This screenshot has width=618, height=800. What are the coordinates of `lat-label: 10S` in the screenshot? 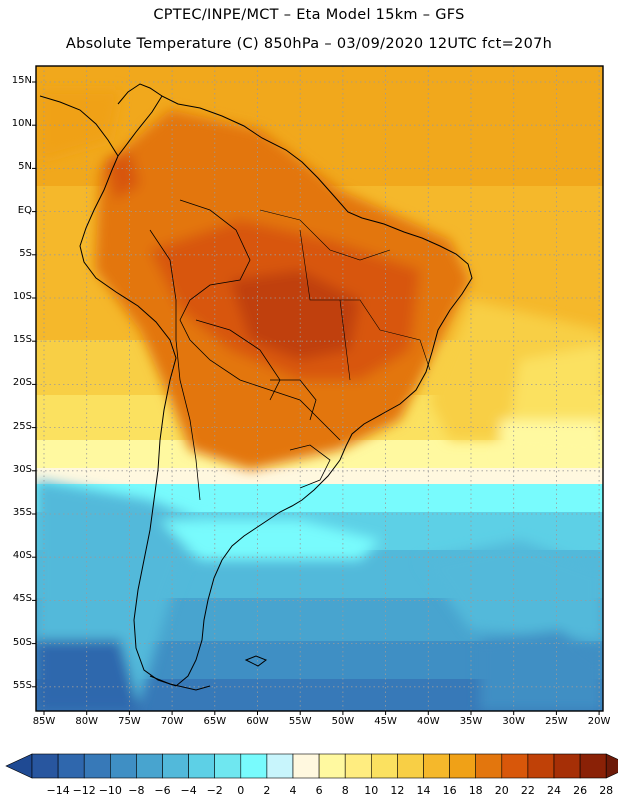 It's located at (22, 296).